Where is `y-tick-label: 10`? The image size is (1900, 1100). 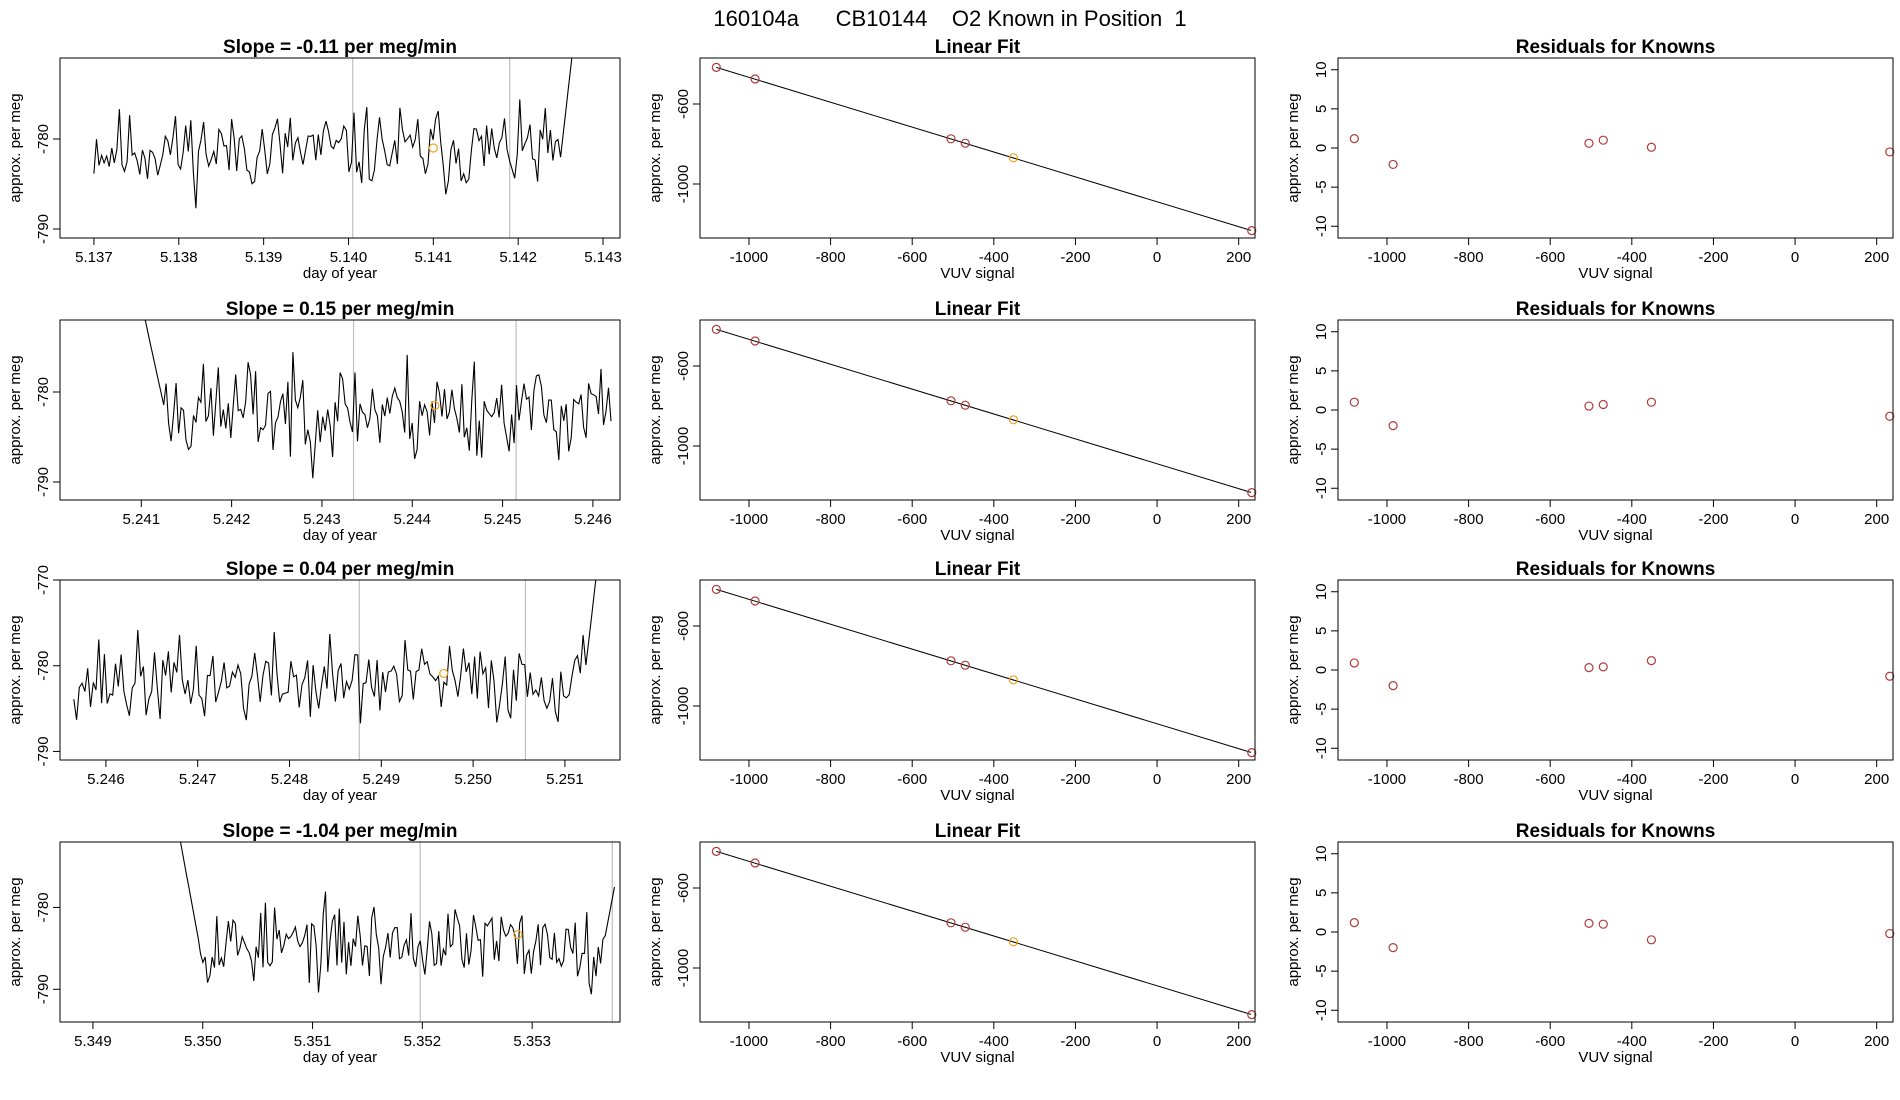
y-tick-label: 10 is located at coordinates (1321, 69).